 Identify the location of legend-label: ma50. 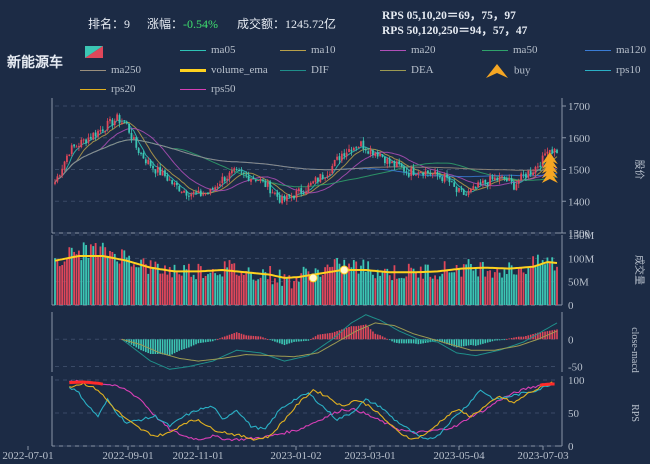
(525, 50).